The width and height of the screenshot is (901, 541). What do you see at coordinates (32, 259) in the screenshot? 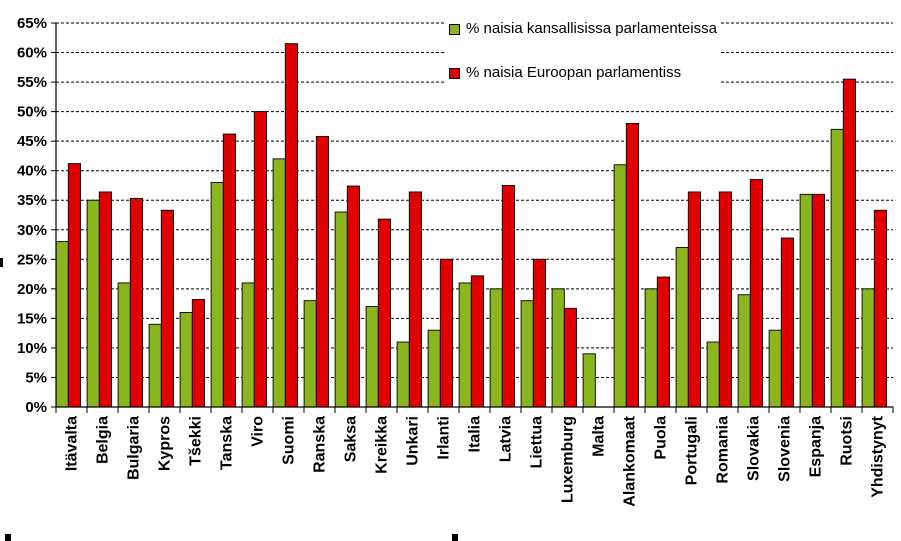
I see `y-tick-label: 25%` at bounding box center [32, 259].